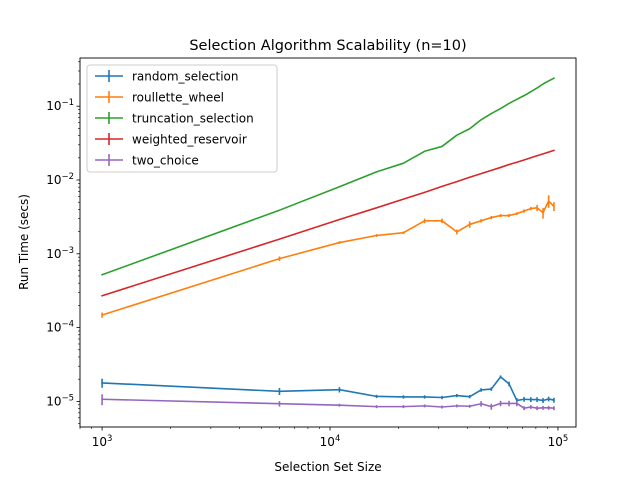 Image resolution: width=640 pixels, height=480 pixels. I want to click on legend-box, so click(182, 118).